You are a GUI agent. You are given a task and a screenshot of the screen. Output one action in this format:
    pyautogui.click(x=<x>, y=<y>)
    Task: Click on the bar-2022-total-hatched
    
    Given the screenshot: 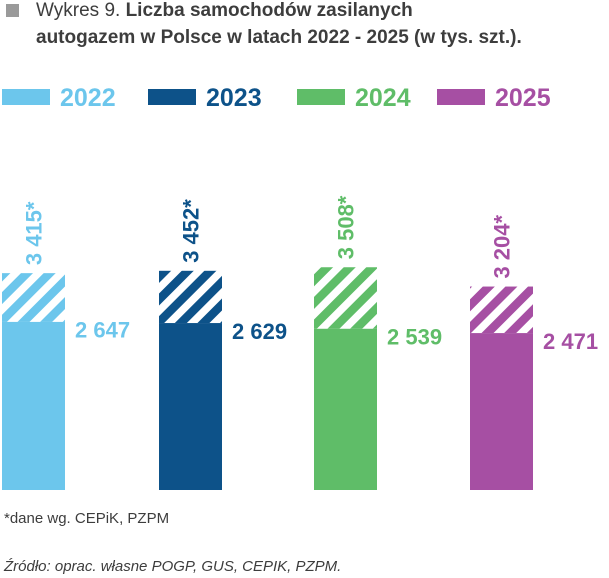 What is the action you would take?
    pyautogui.click(x=33, y=297)
    